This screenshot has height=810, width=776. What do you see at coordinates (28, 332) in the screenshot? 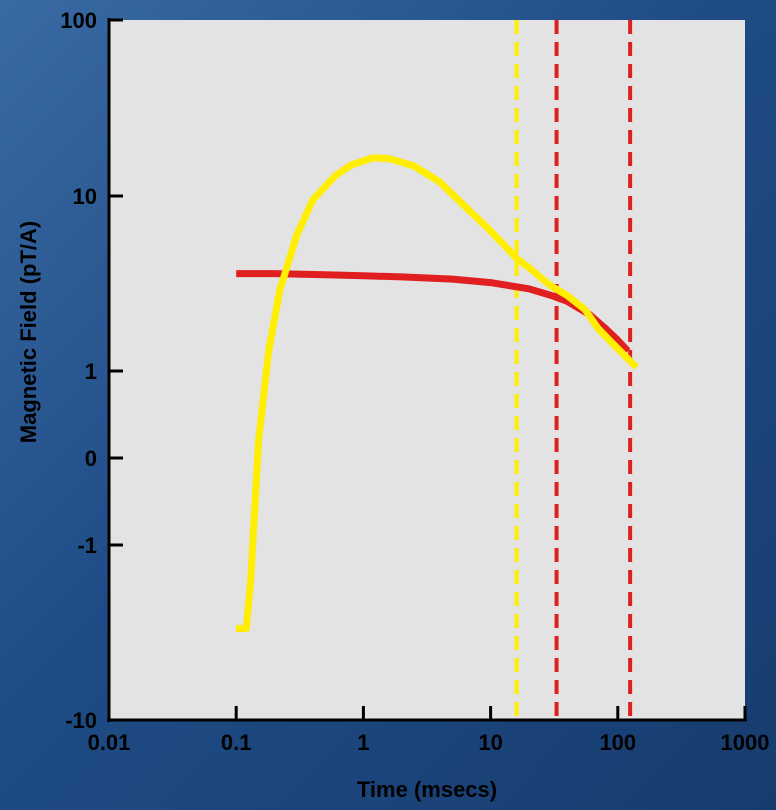
I see `y-axis-title: Magnetic Field (pT/A)` at bounding box center [28, 332].